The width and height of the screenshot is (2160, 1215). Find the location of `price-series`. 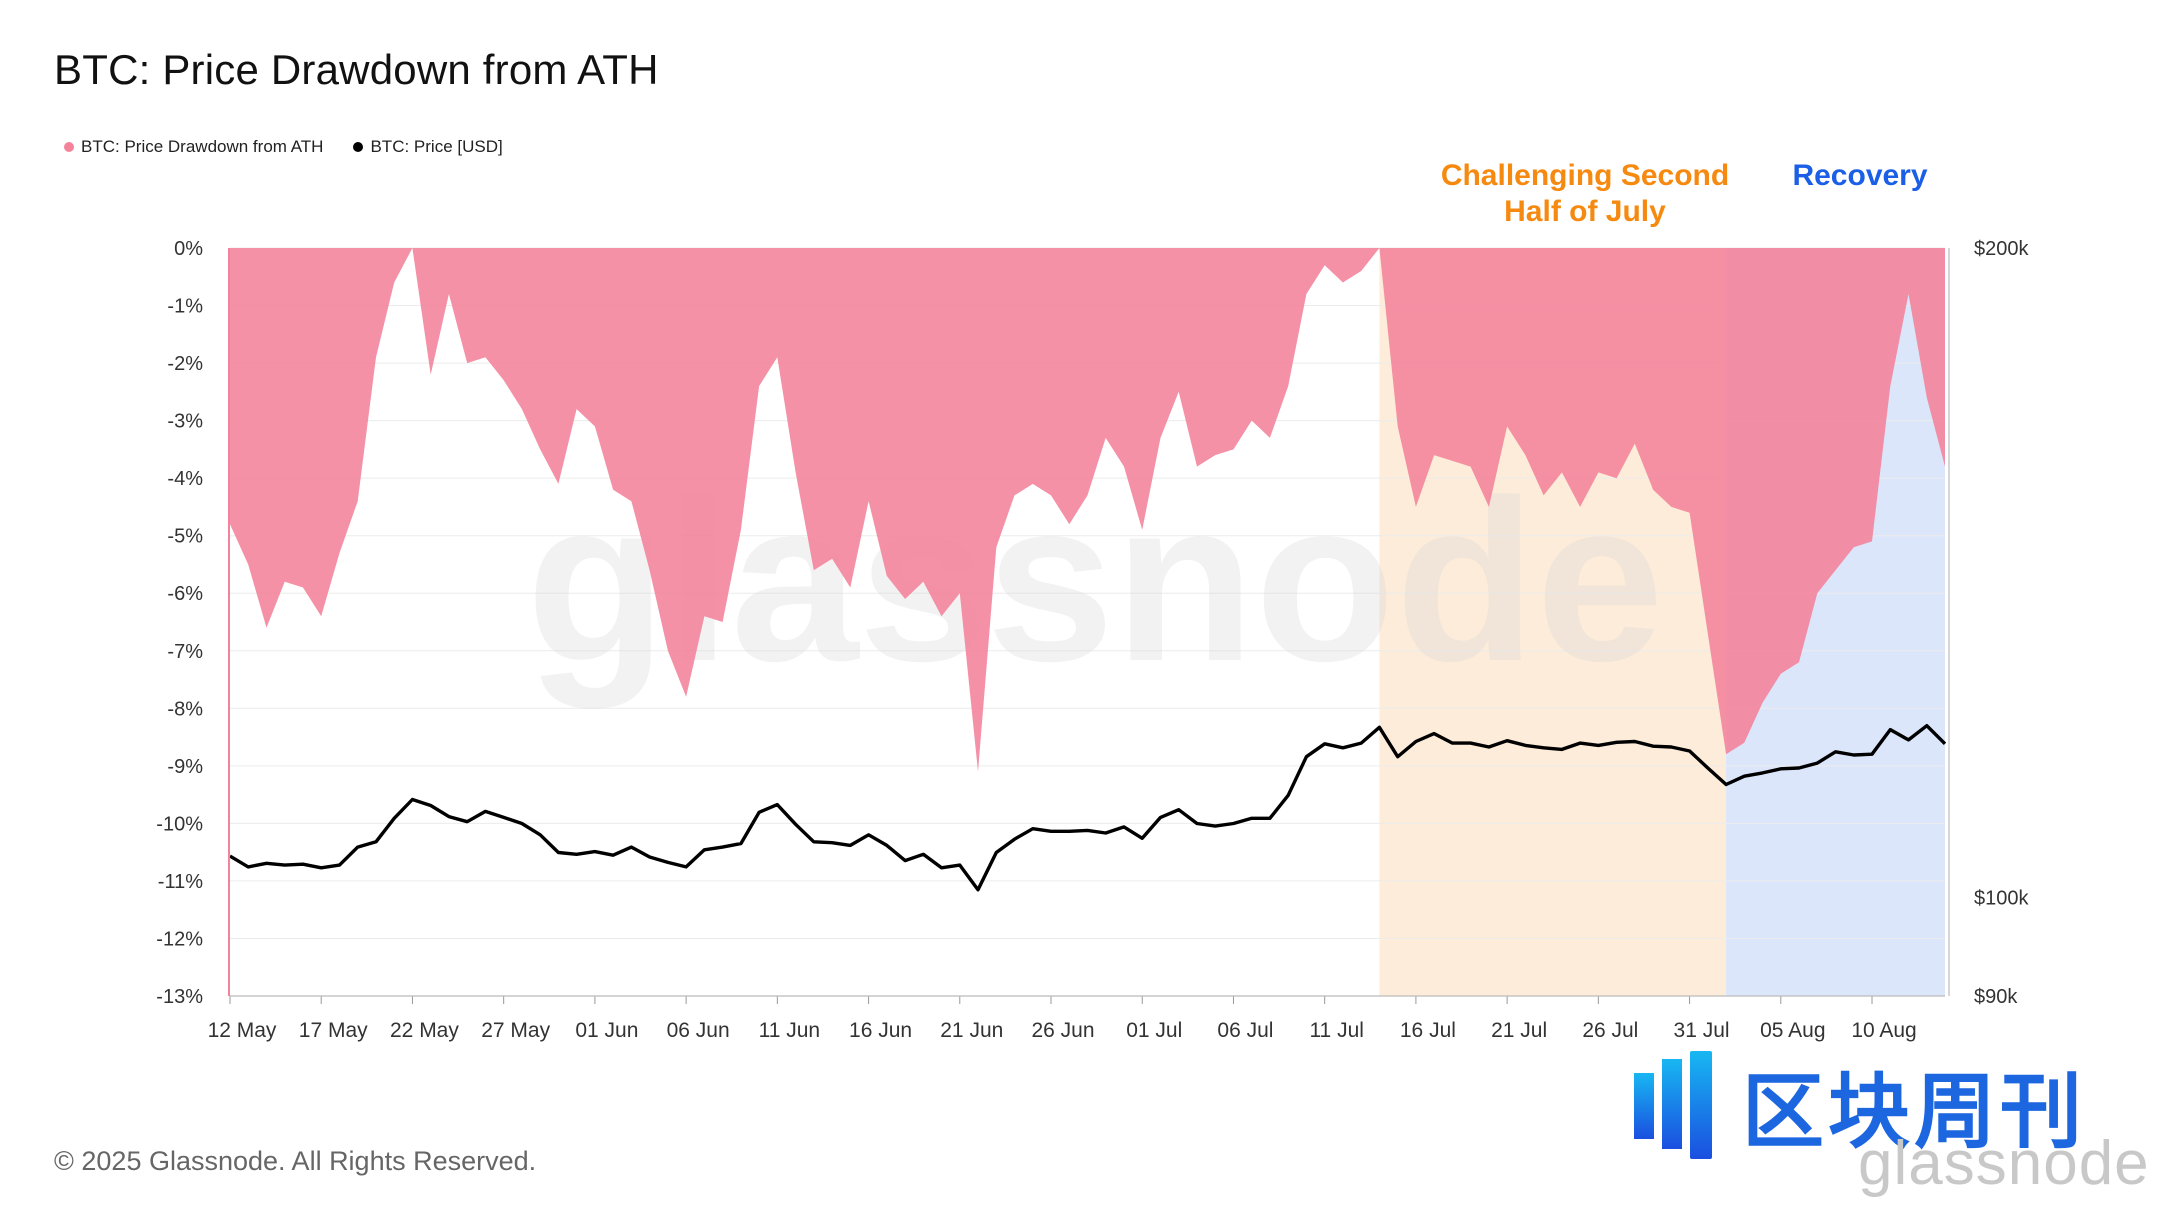

price-series is located at coordinates (1088, 808).